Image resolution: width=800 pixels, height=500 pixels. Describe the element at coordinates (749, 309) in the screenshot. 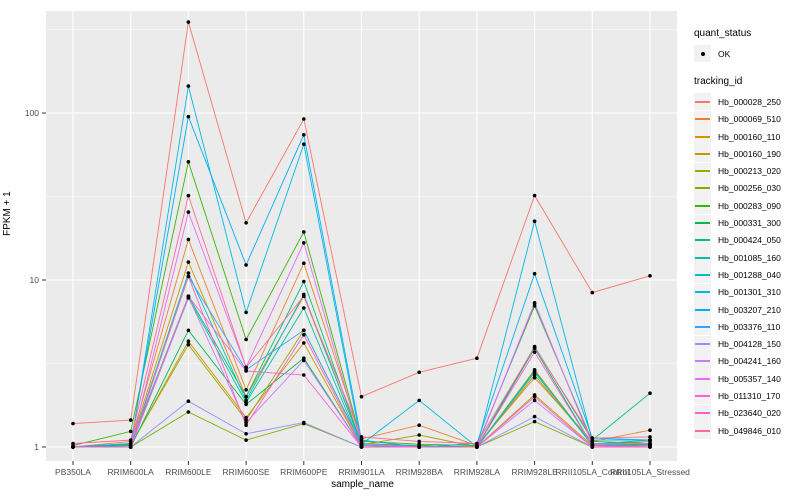

I see `legend-item-label: Hb_003207_210` at that location.